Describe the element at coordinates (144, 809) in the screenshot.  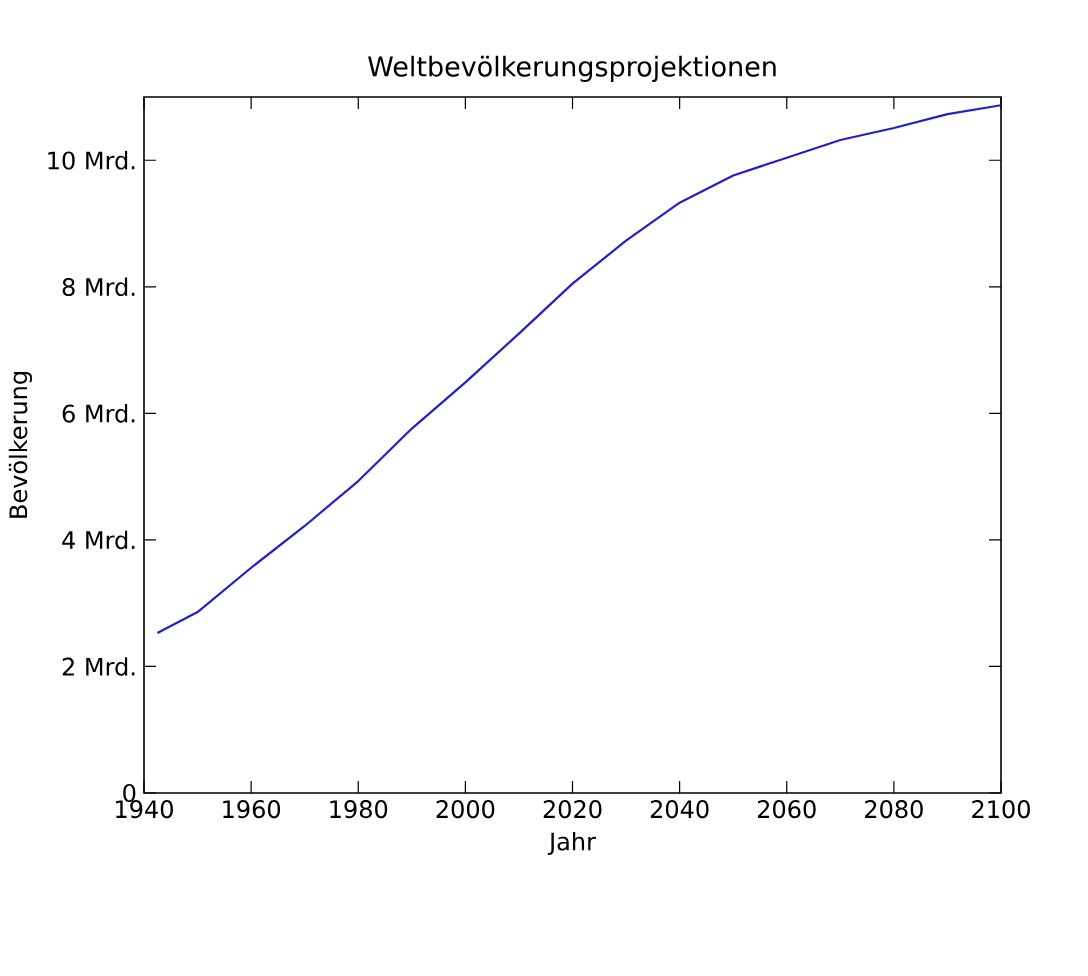
I see `x-tick-label: 1940` at that location.